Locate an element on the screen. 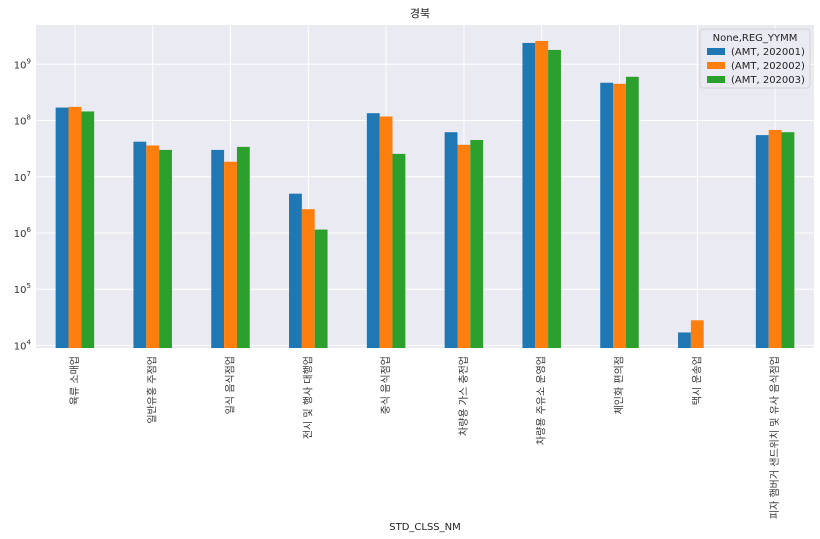 Image resolution: width=820 pixels, height=539 pixels. legend-box is located at coordinates (755, 58).